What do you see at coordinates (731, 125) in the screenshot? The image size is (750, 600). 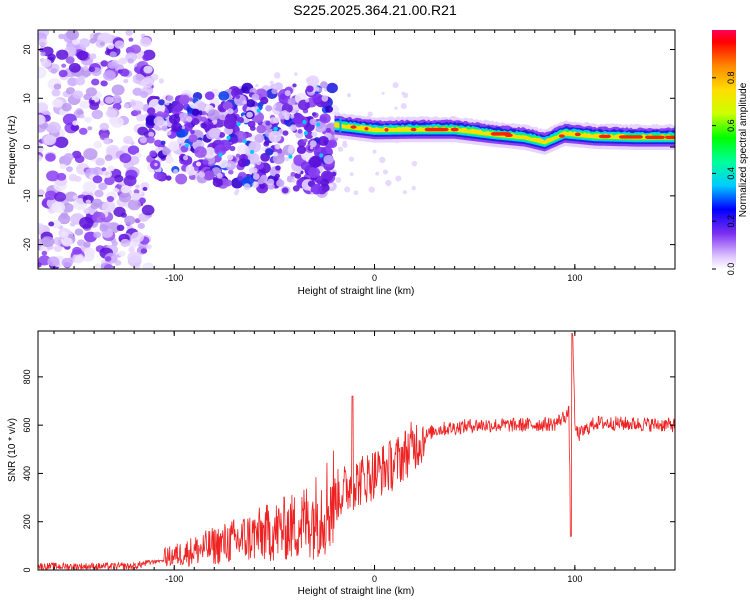 I see `colorbar-tick-label: 0.6` at bounding box center [731, 125].